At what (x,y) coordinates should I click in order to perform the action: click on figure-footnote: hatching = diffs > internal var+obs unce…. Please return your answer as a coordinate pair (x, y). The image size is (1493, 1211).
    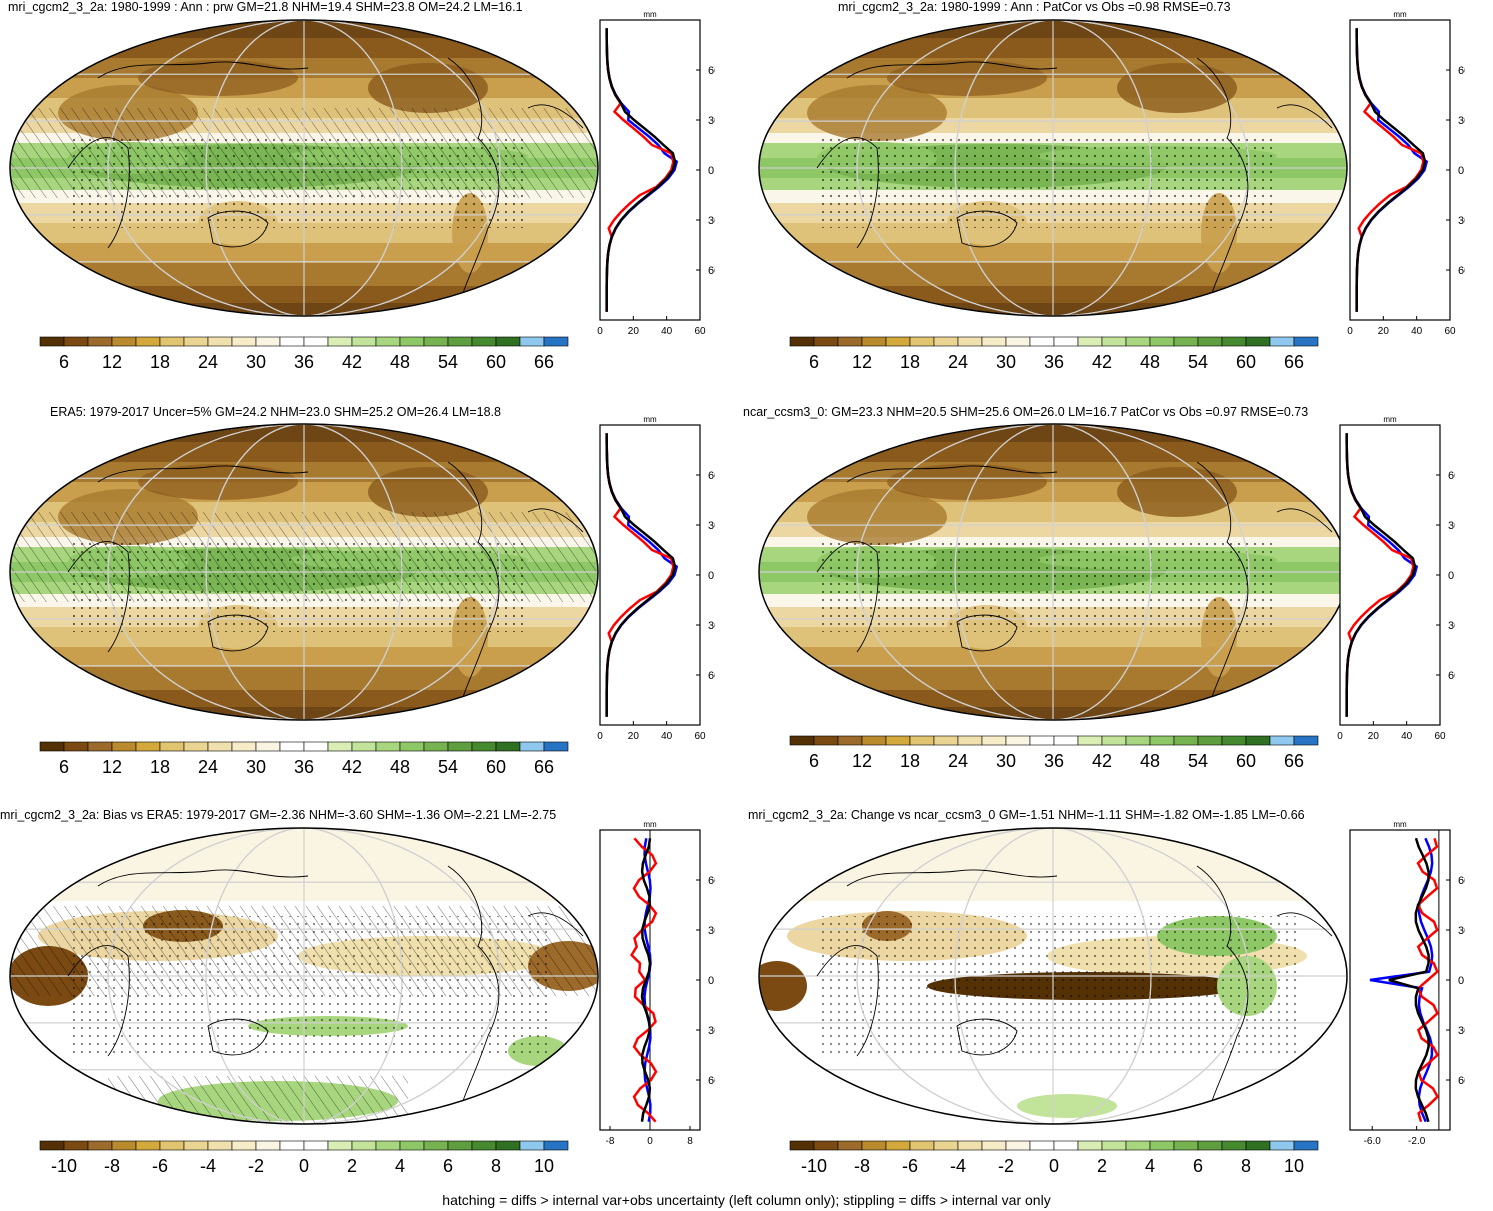
    Looking at the image, I should click on (746, 1200).